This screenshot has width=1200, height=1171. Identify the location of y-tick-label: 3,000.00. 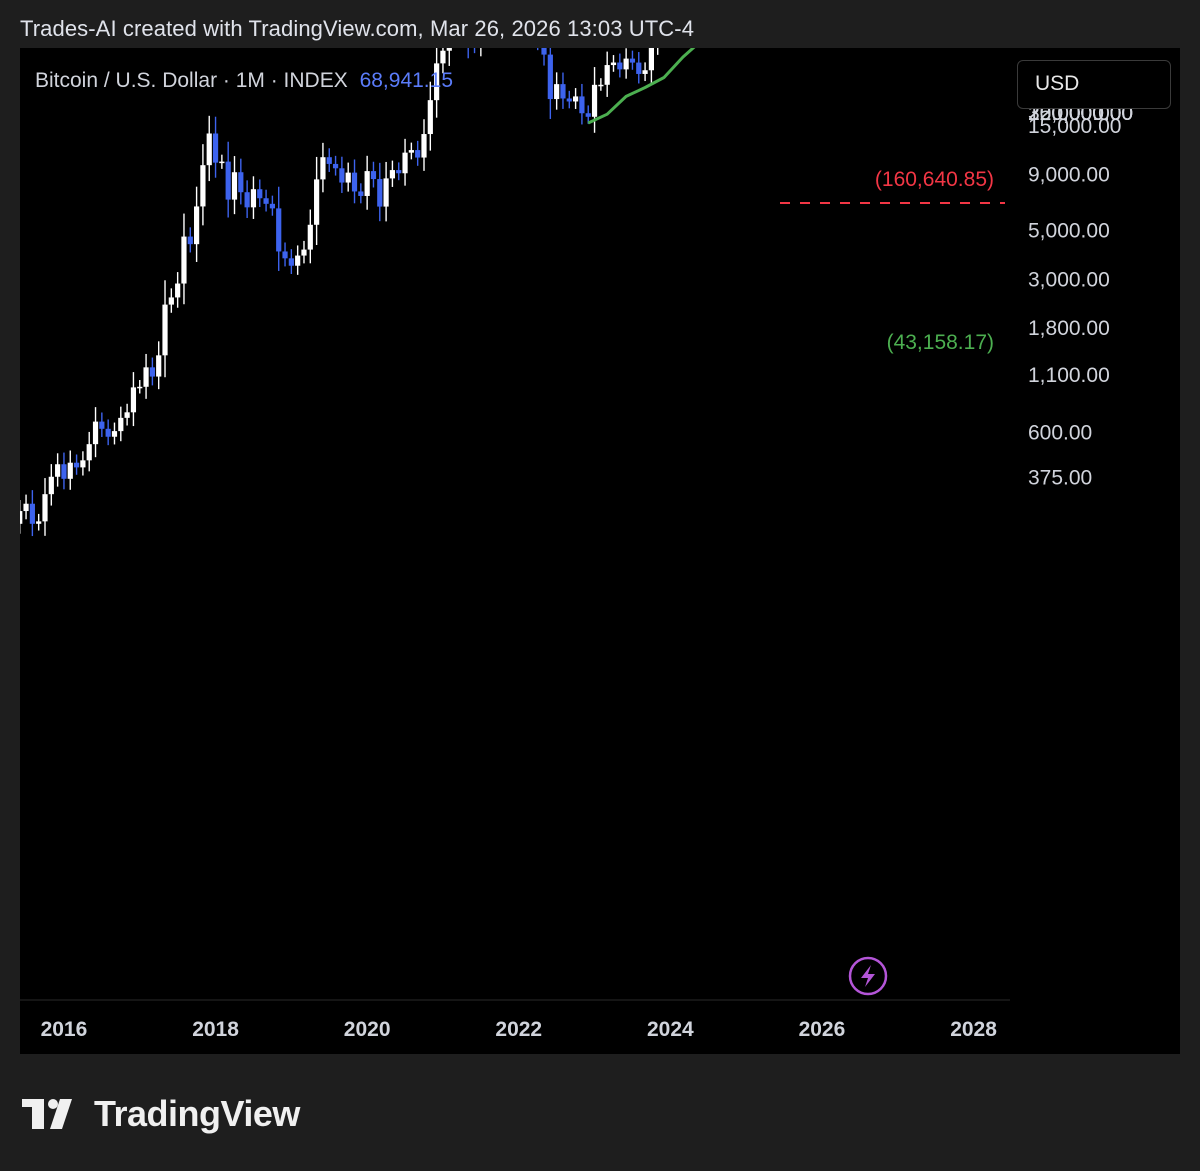
(1069, 279).